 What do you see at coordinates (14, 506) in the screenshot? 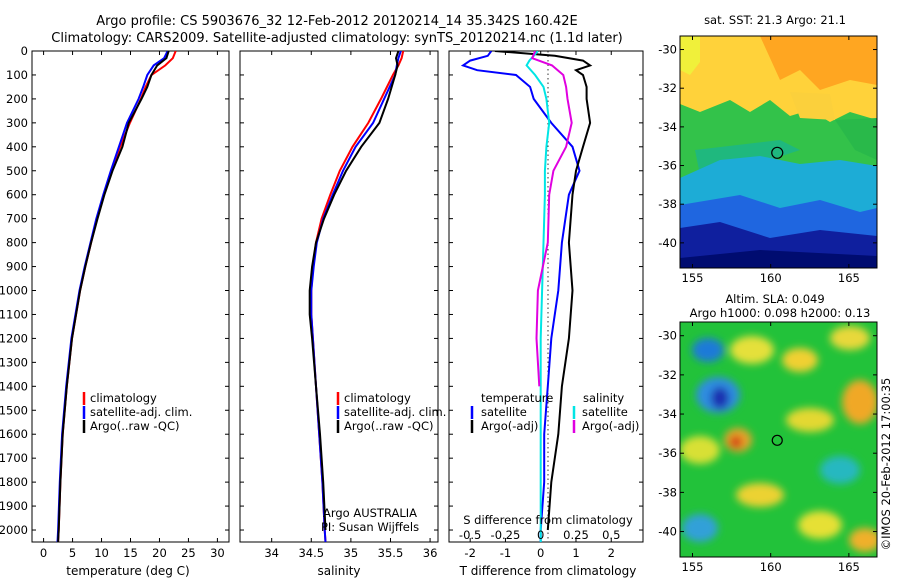
I see `depth-tick-label: 1900` at bounding box center [14, 506].